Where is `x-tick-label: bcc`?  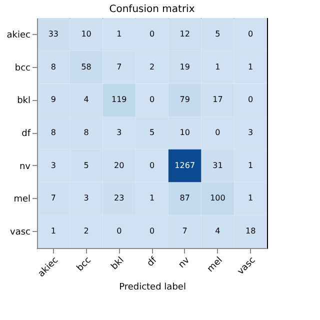
x-tick-label: bcc is located at coordinates (84, 264).